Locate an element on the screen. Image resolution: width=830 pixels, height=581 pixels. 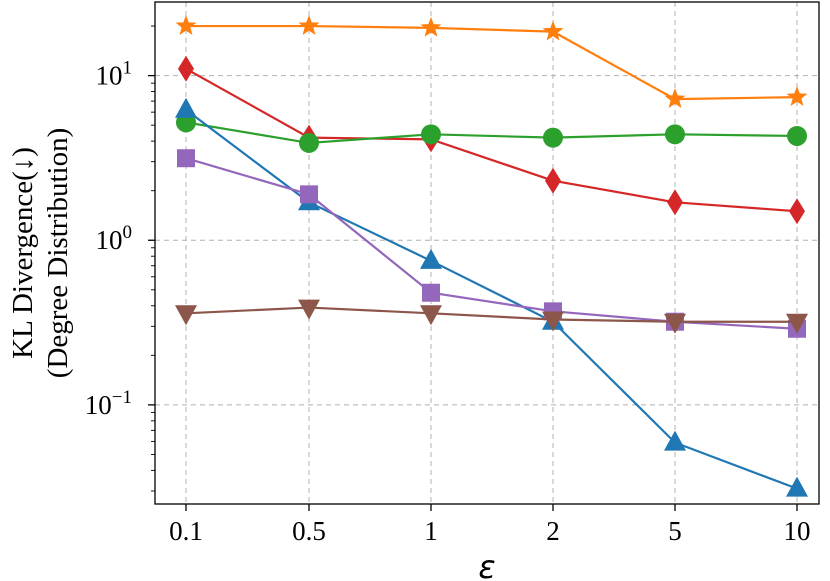
minor-ticks is located at coordinates (153, 258).